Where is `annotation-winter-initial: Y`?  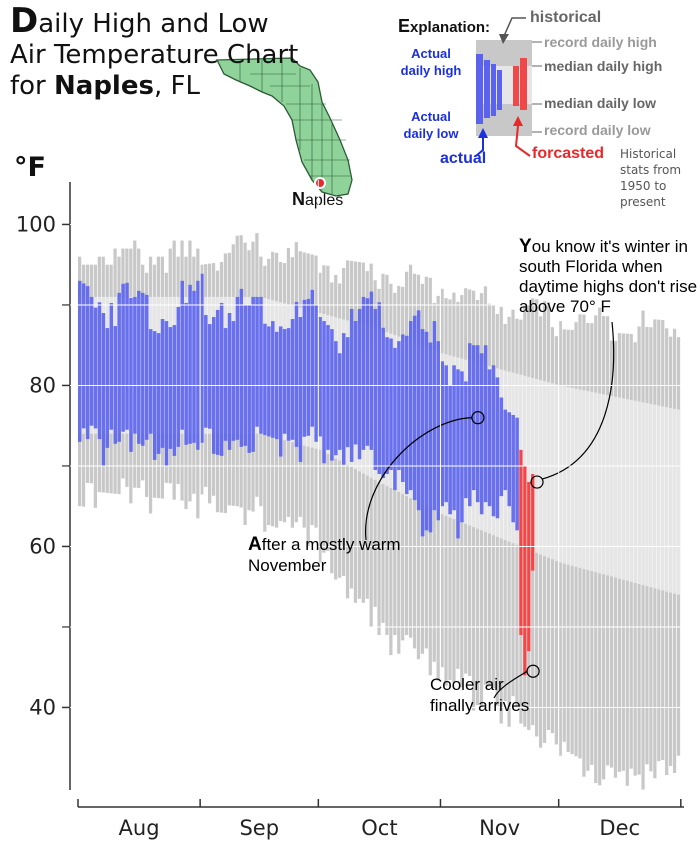 annotation-winter-initial: Y is located at coordinates (525, 246).